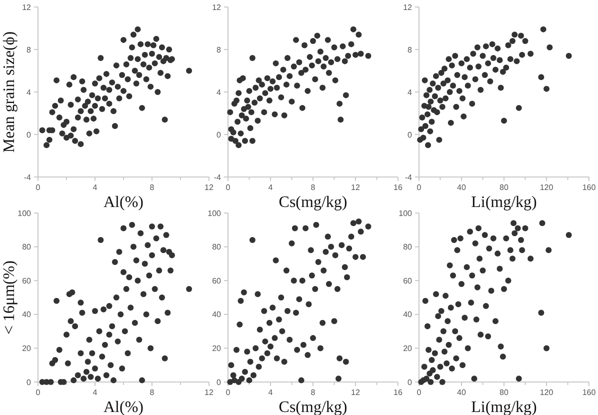 Image resolution: width=598 pixels, height=415 pixels. I want to click on x-axis-title: Al(%), so click(124, 202).